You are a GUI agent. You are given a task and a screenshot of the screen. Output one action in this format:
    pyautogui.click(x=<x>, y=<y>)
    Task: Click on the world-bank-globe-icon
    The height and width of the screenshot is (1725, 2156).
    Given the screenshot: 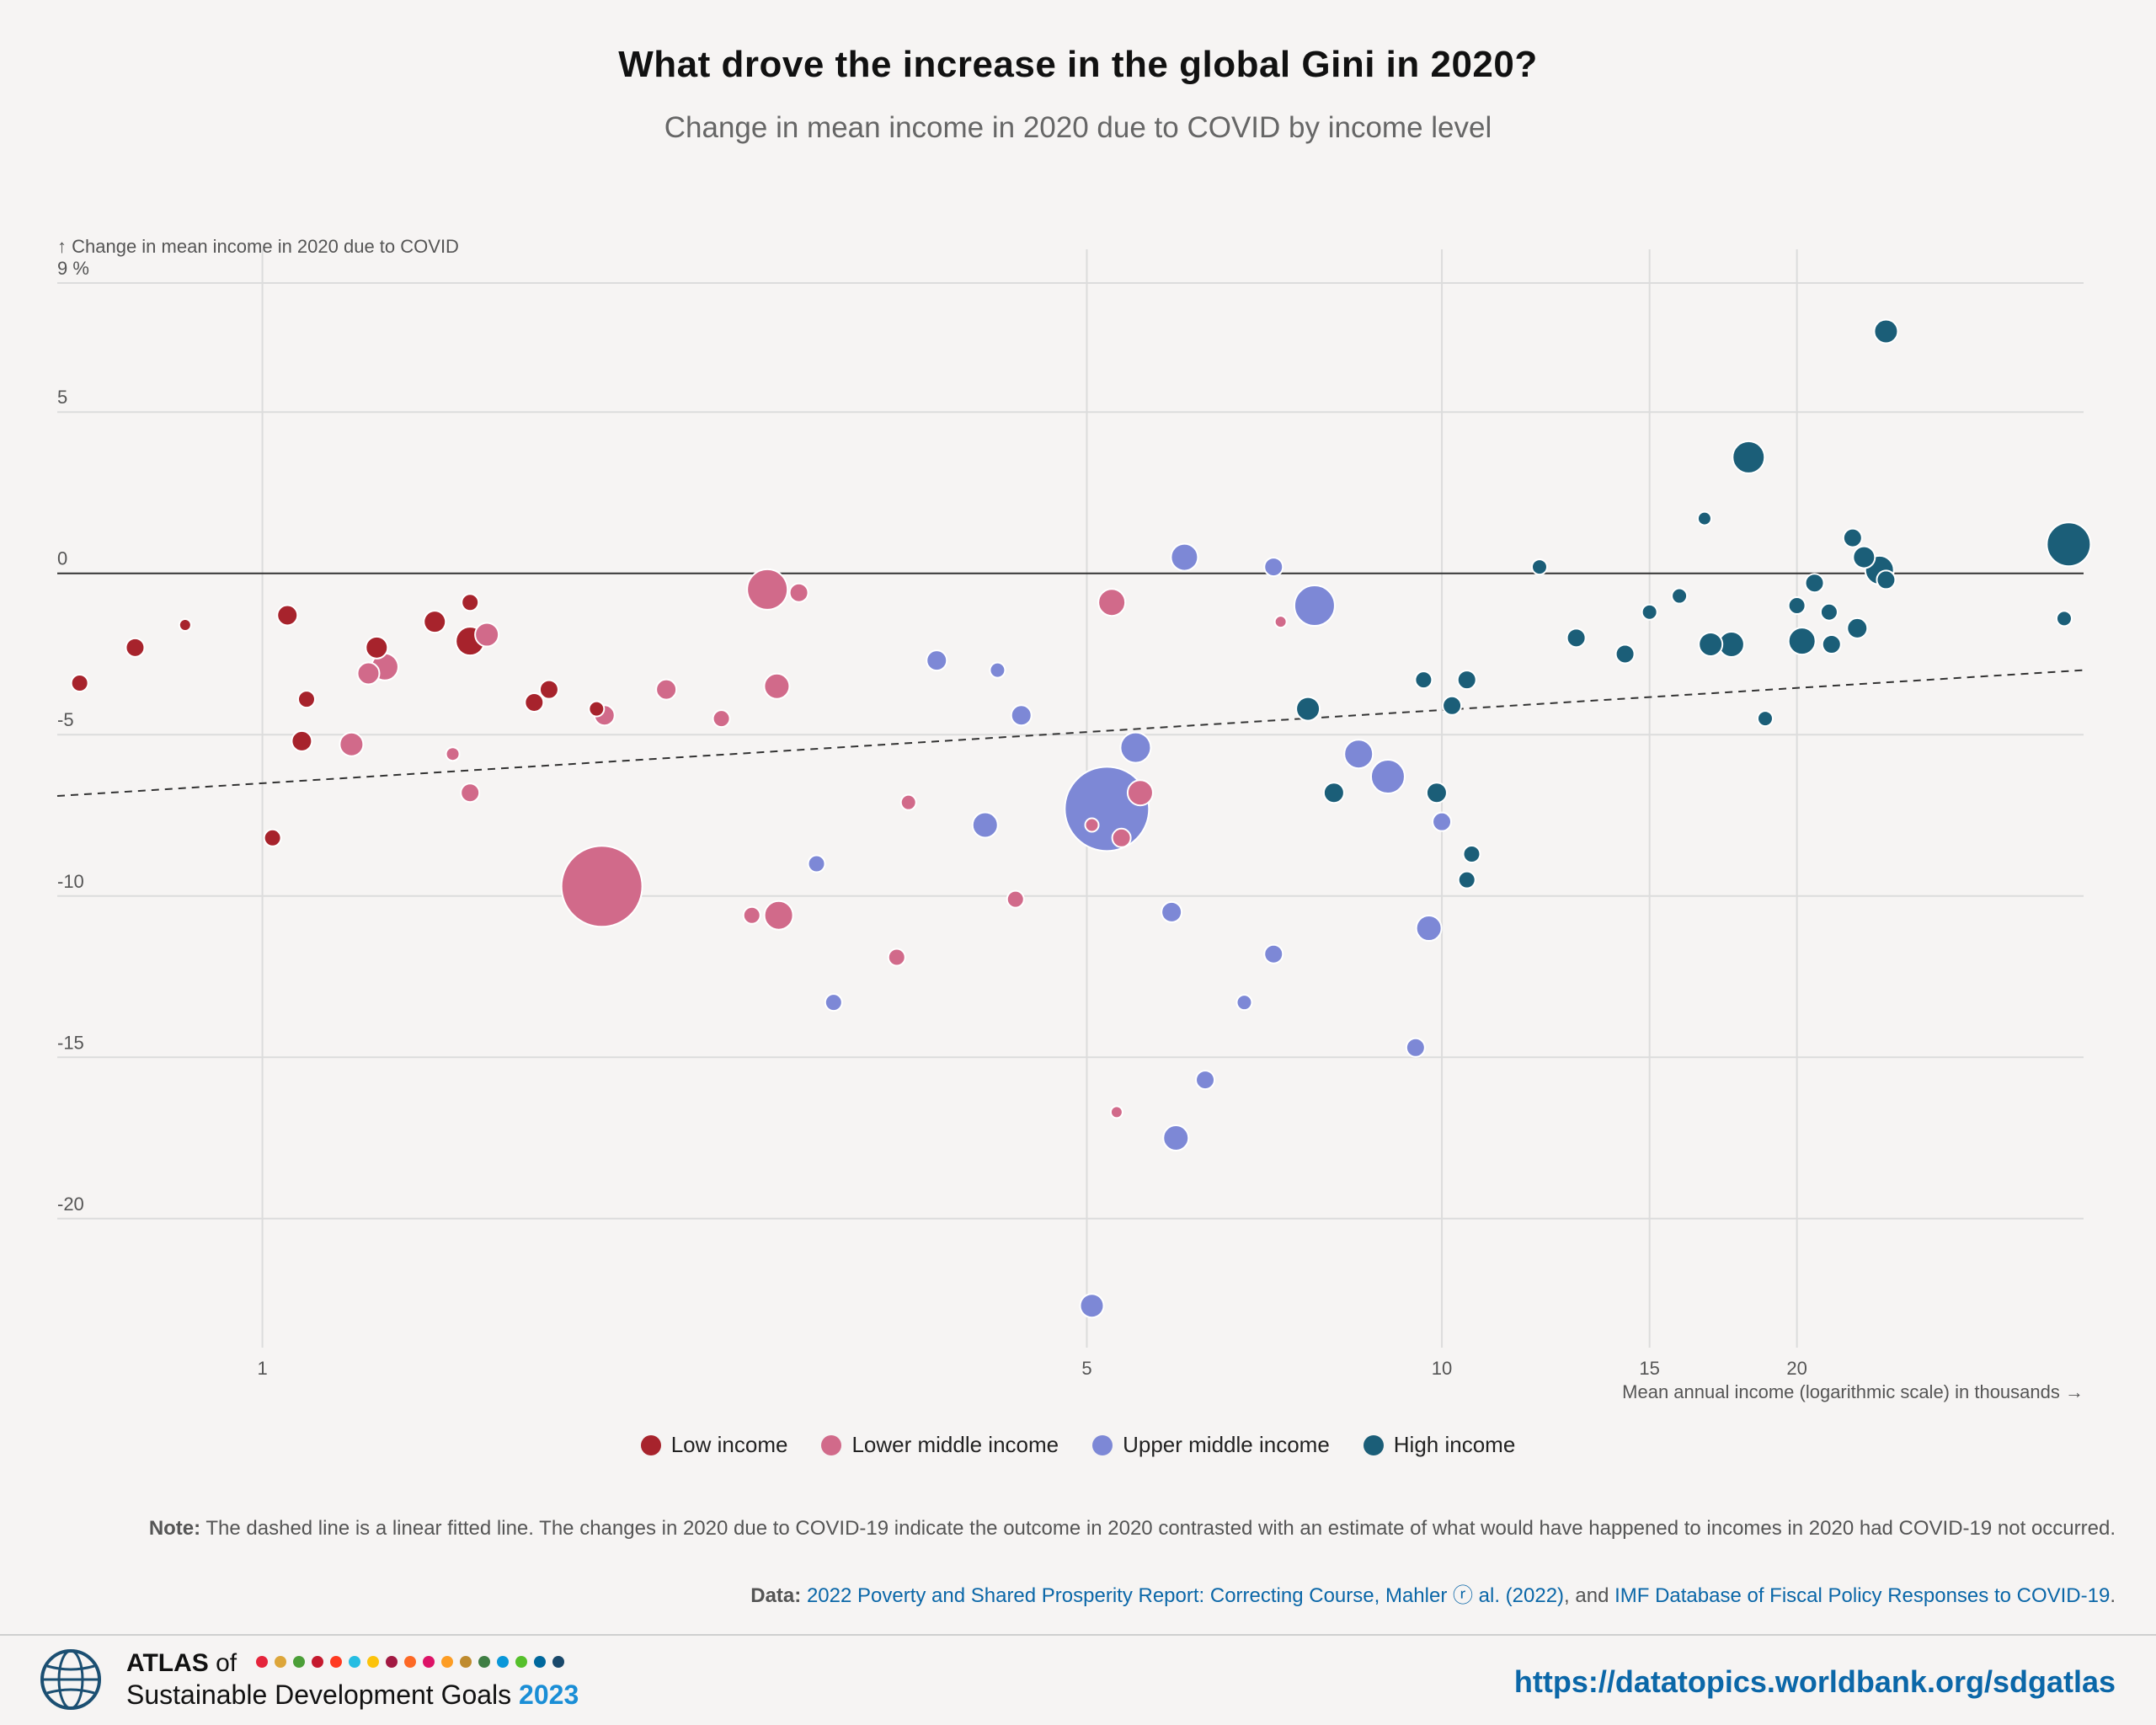 What is the action you would take?
    pyautogui.click(x=71, y=1680)
    